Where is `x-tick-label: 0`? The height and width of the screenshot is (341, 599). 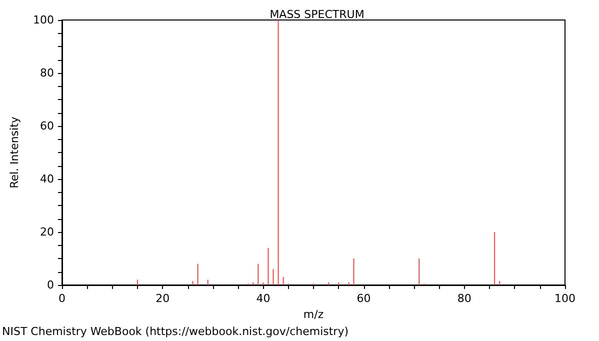
x-tick-label: 0 is located at coordinates (62, 298).